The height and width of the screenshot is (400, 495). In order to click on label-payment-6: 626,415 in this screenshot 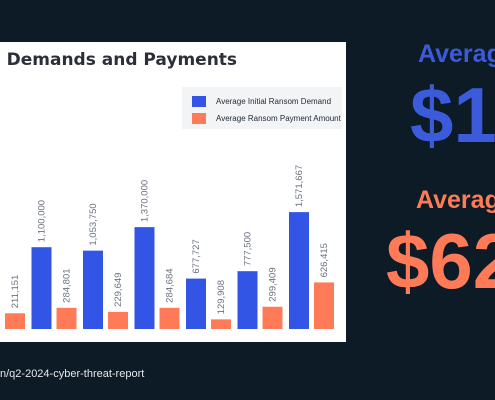, I will do `click(324, 260)`.